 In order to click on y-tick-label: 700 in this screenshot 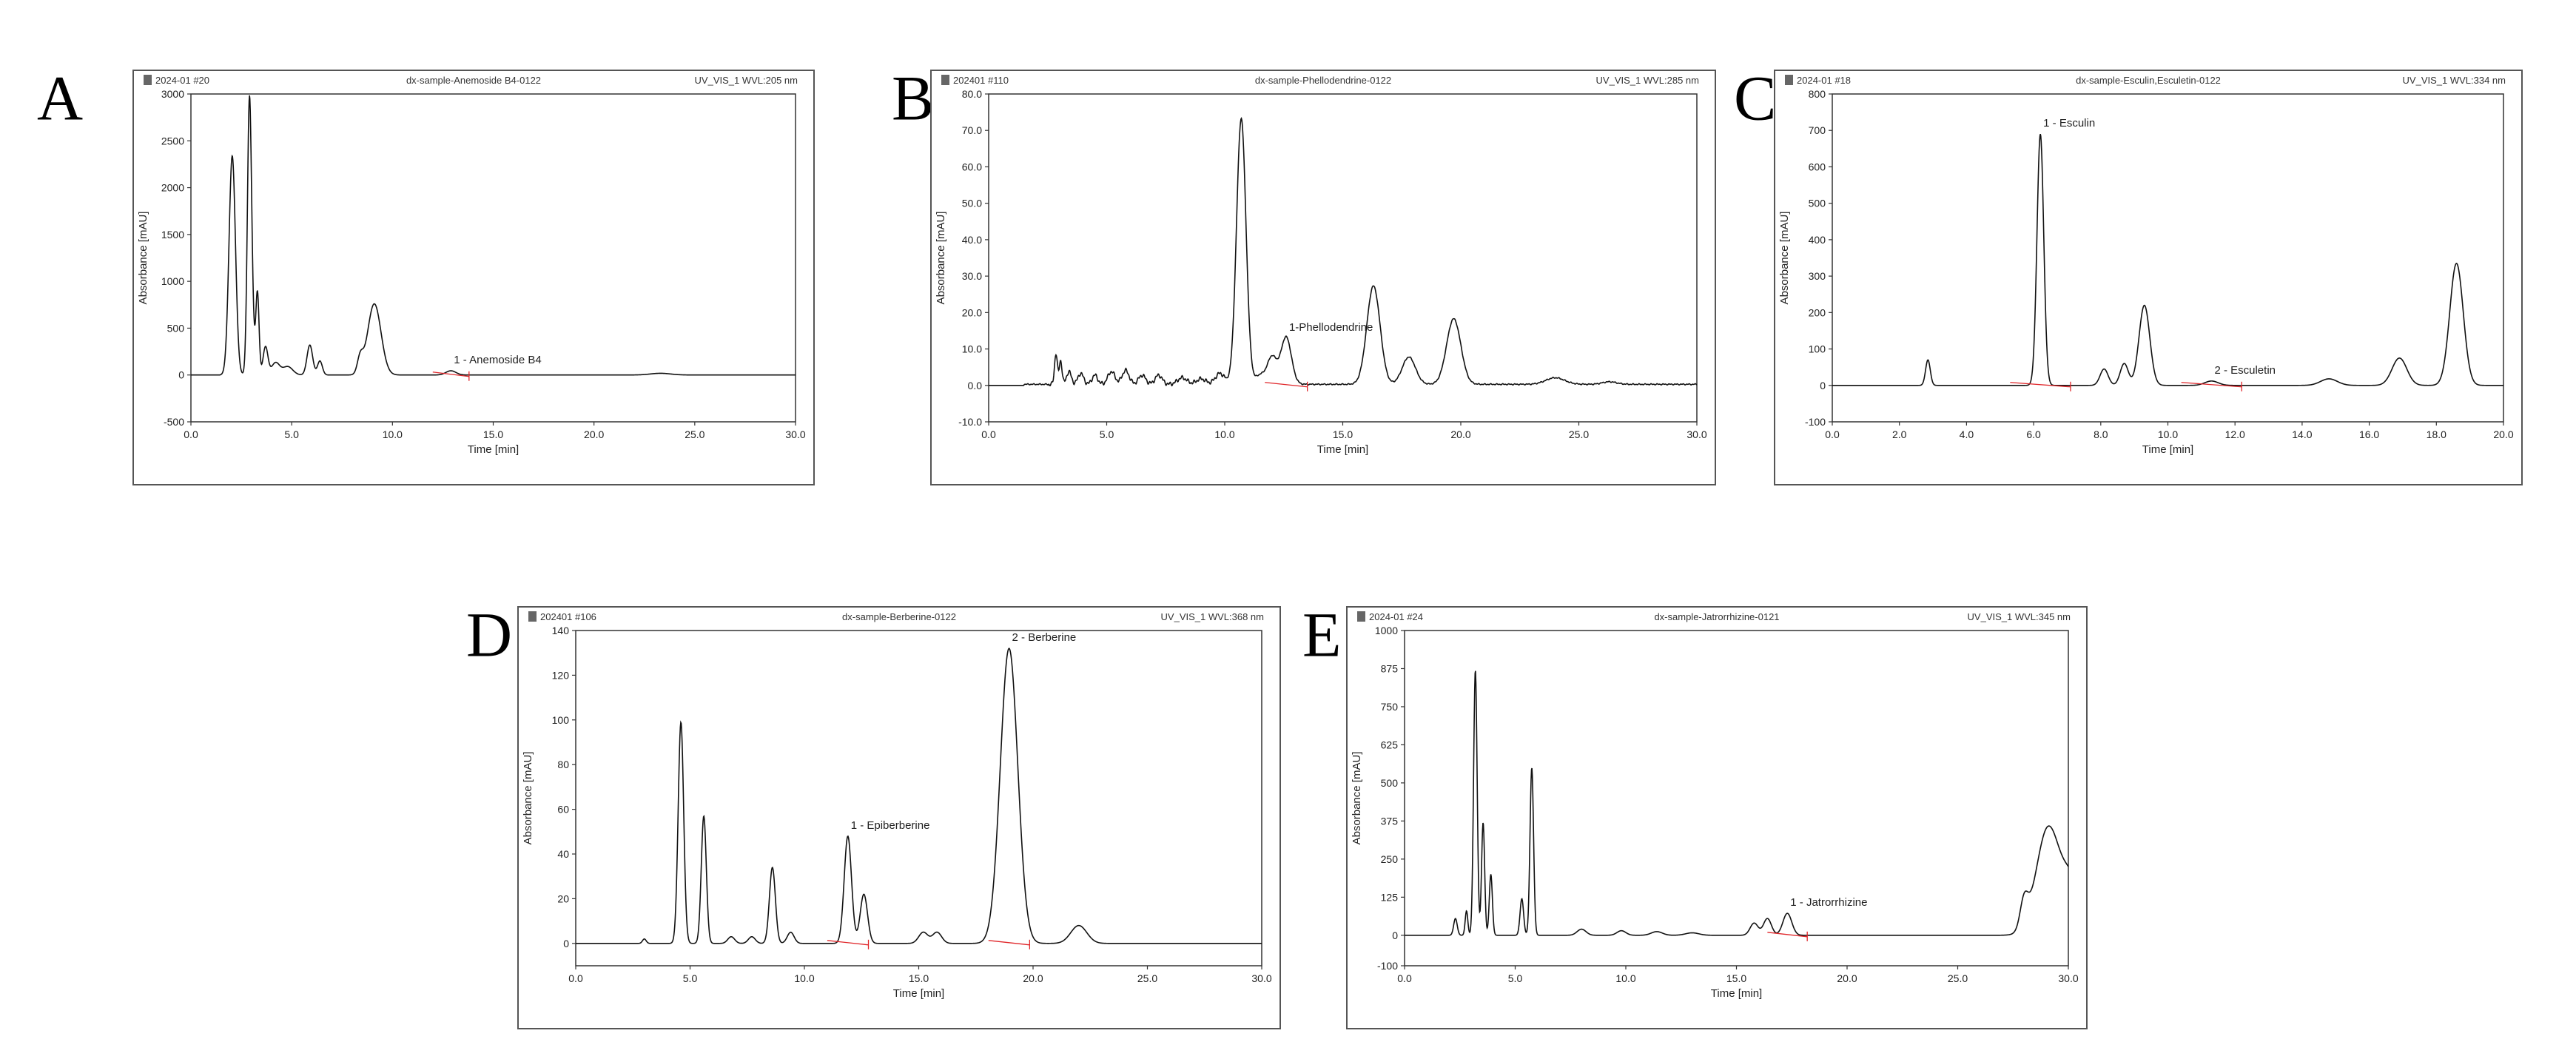, I will do `click(1817, 130)`.